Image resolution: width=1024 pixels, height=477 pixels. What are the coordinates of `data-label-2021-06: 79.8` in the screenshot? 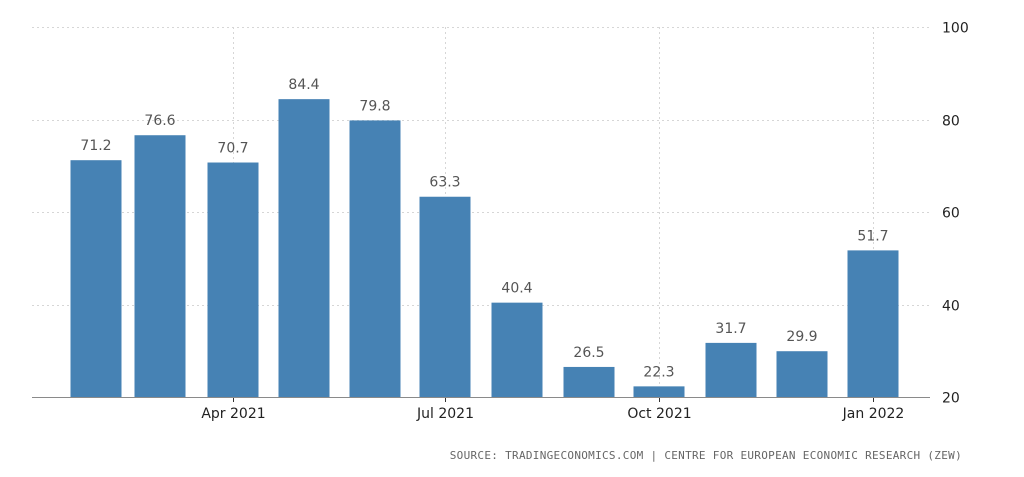 It's located at (374, 106).